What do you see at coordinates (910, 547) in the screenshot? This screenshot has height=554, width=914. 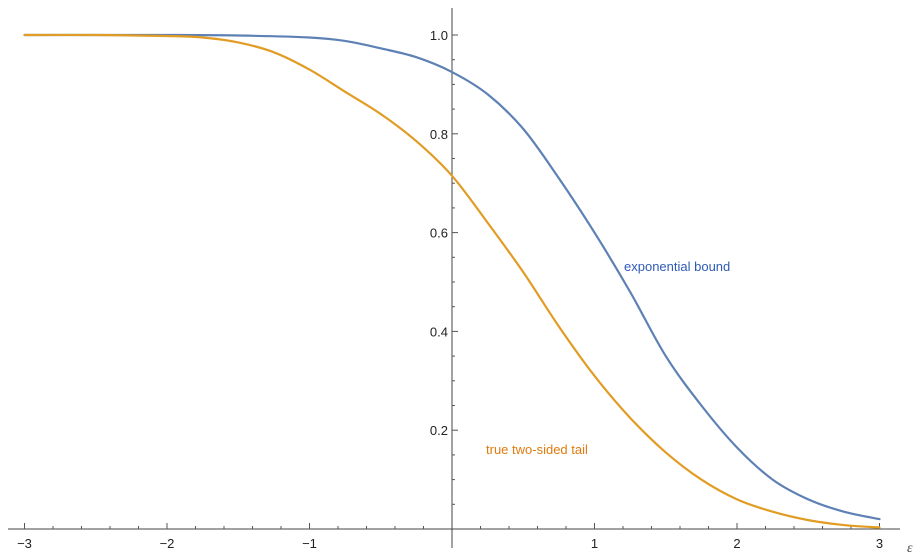 I see `x-axis-title: ε` at bounding box center [910, 547].